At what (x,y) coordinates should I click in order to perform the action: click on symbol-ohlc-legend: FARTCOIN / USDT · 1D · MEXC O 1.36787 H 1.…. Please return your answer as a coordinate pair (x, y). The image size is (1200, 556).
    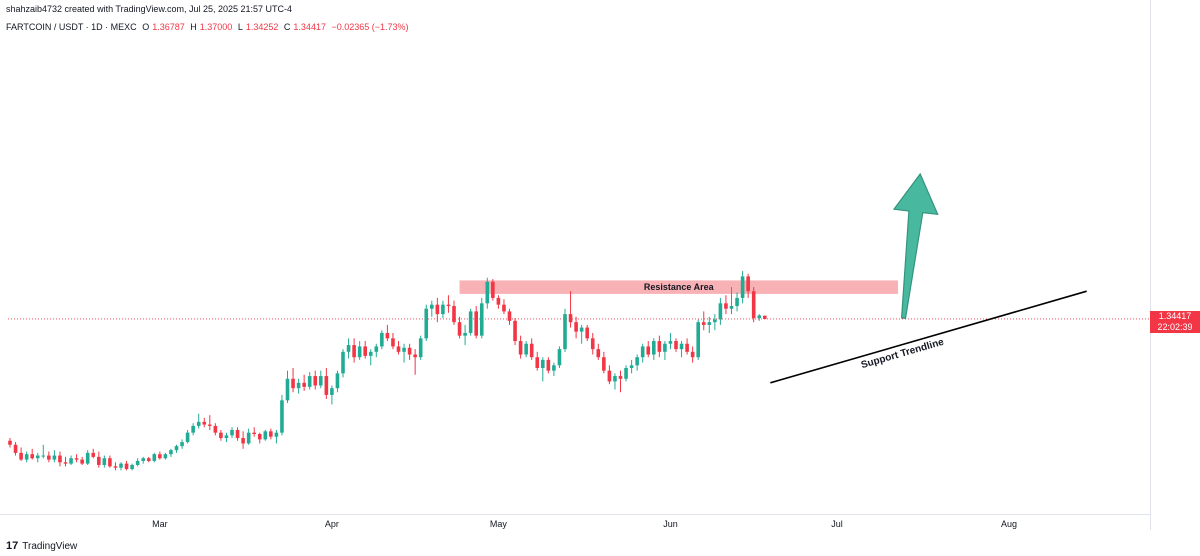
    Looking at the image, I should click on (209, 27).